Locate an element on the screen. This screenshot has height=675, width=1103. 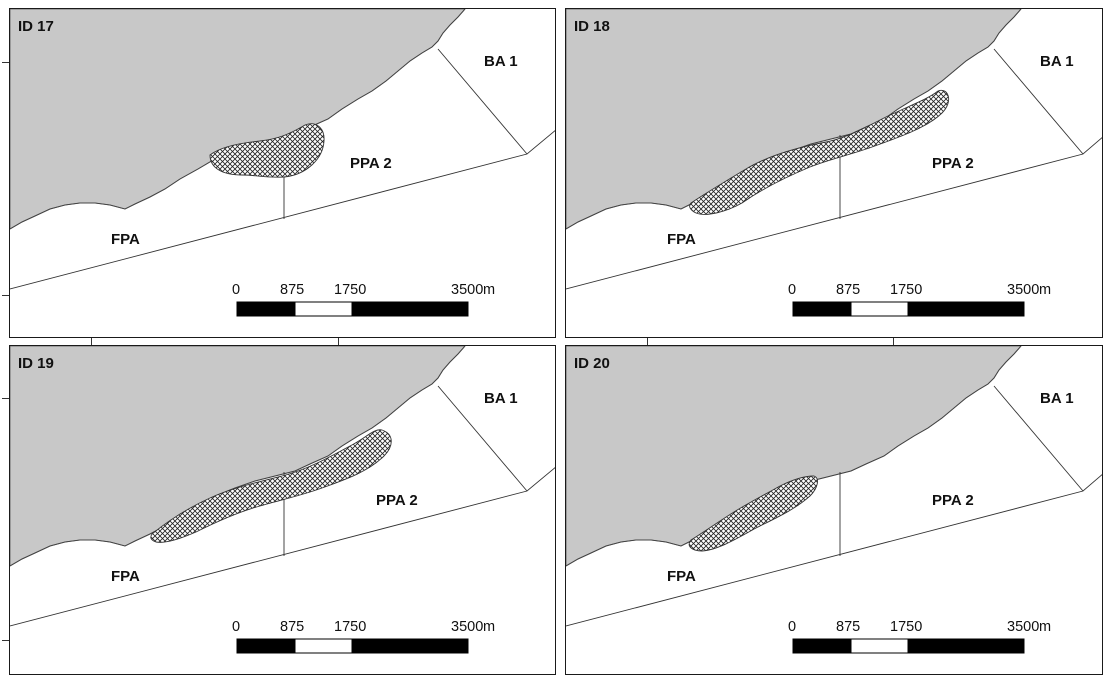
panel-id-label: ID 20 is located at coordinates (592, 363).